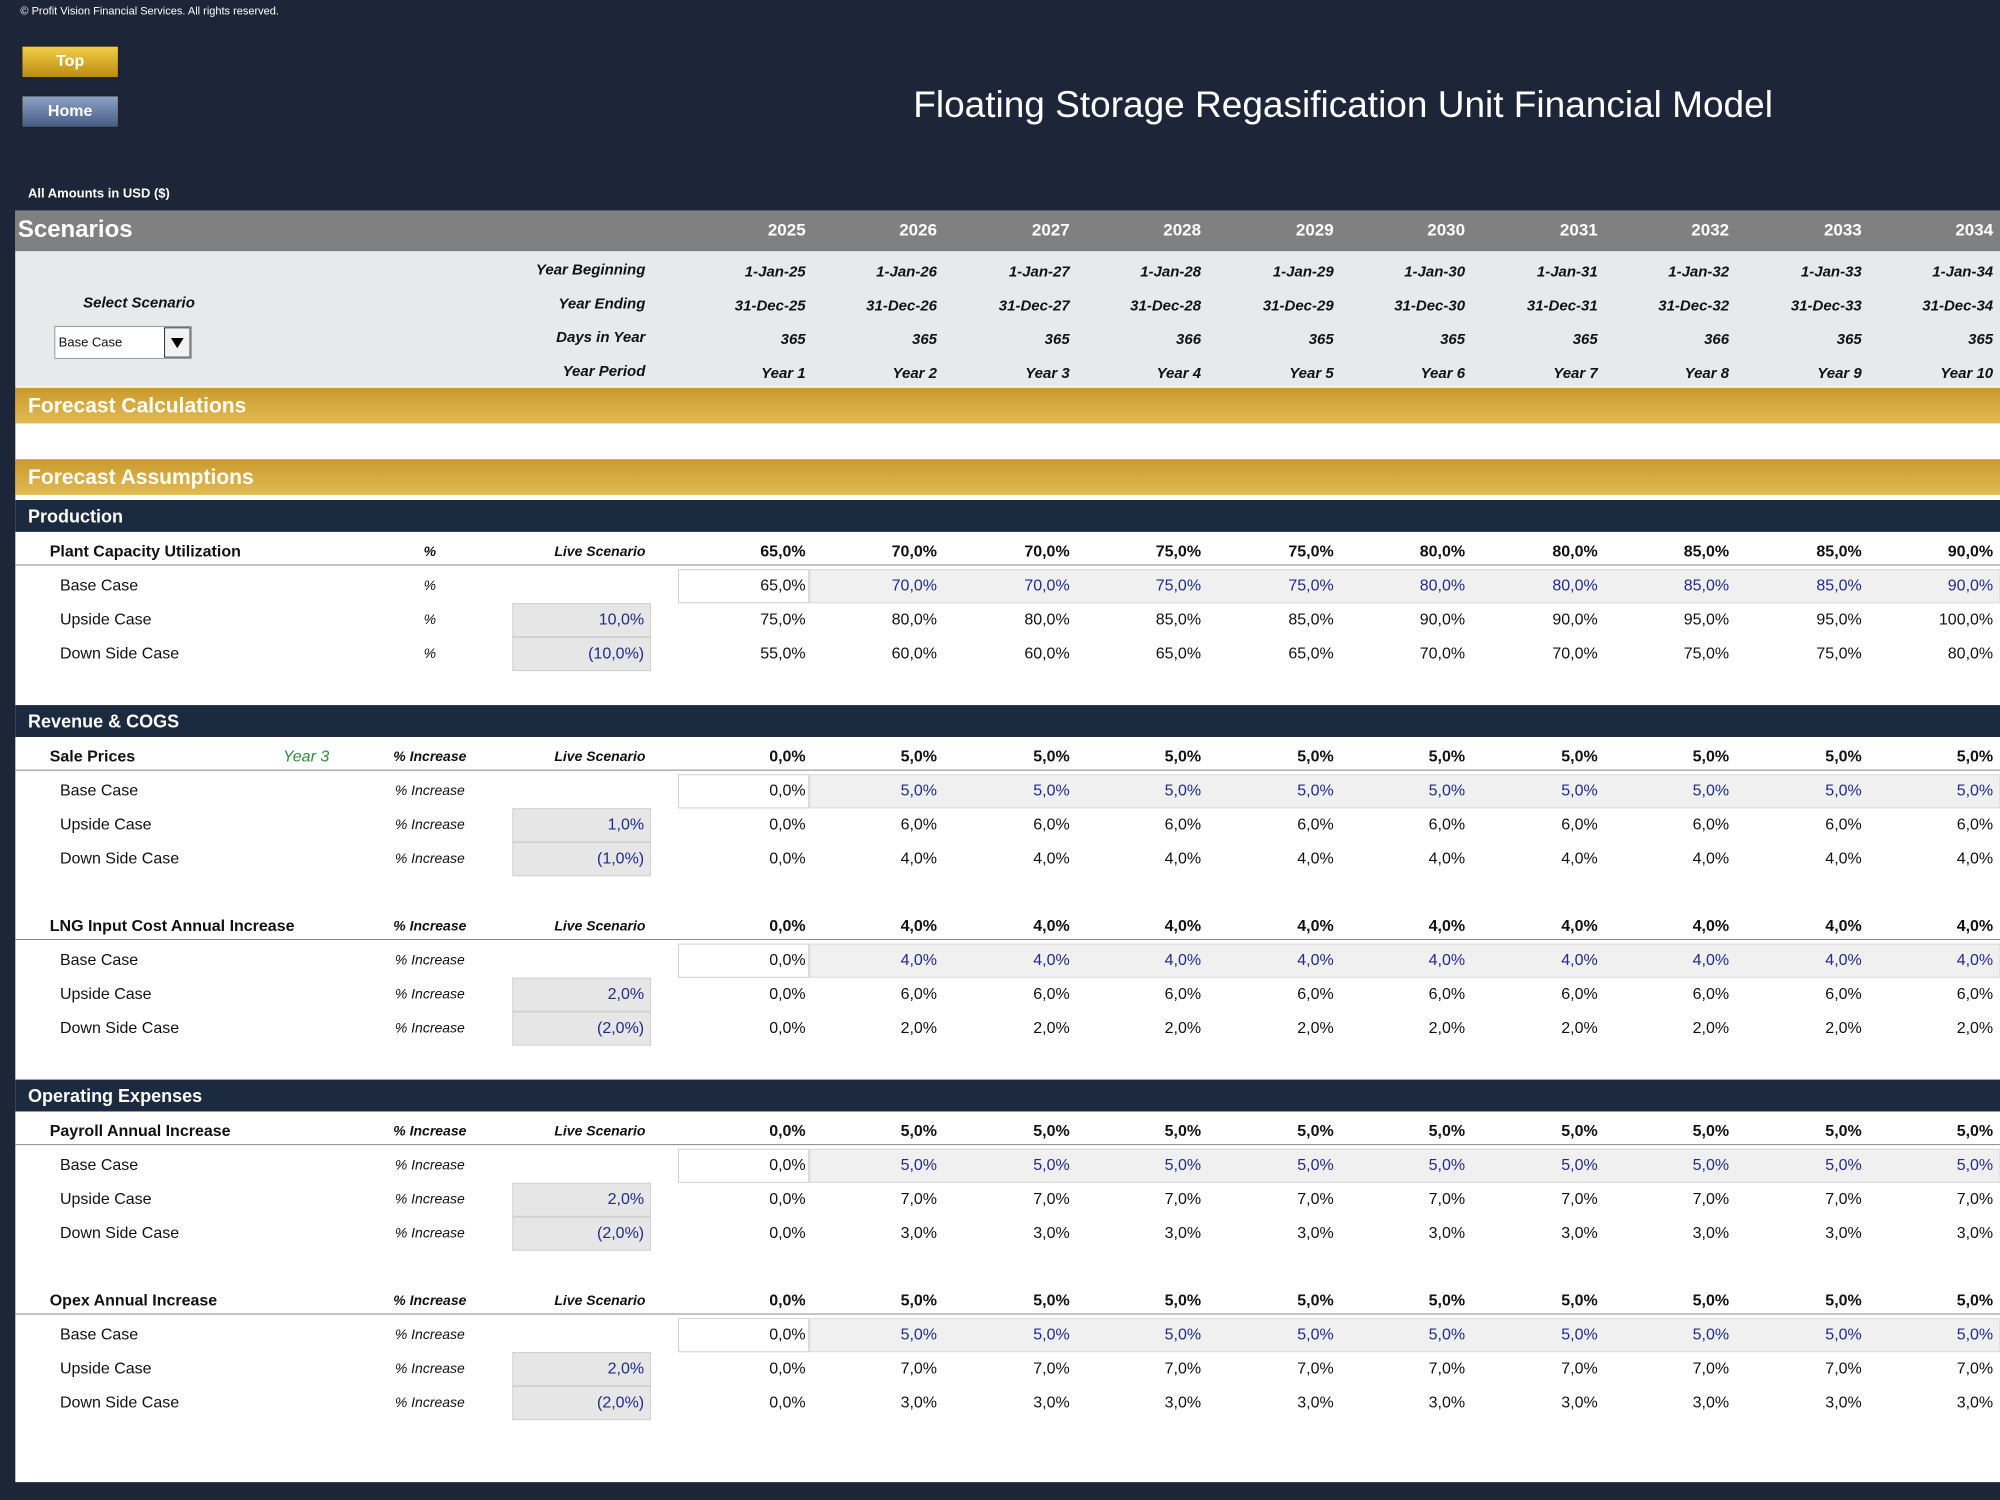 Image resolution: width=2000 pixels, height=1500 pixels. I want to click on adjustment-value: (10,0%), so click(616, 653).